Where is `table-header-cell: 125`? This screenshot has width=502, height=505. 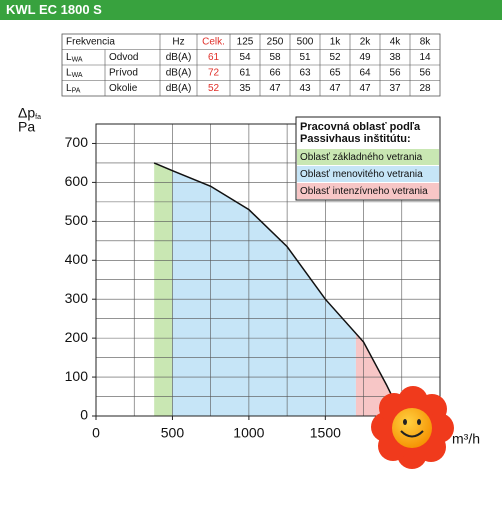 table-header-cell: 125 is located at coordinates (245, 42).